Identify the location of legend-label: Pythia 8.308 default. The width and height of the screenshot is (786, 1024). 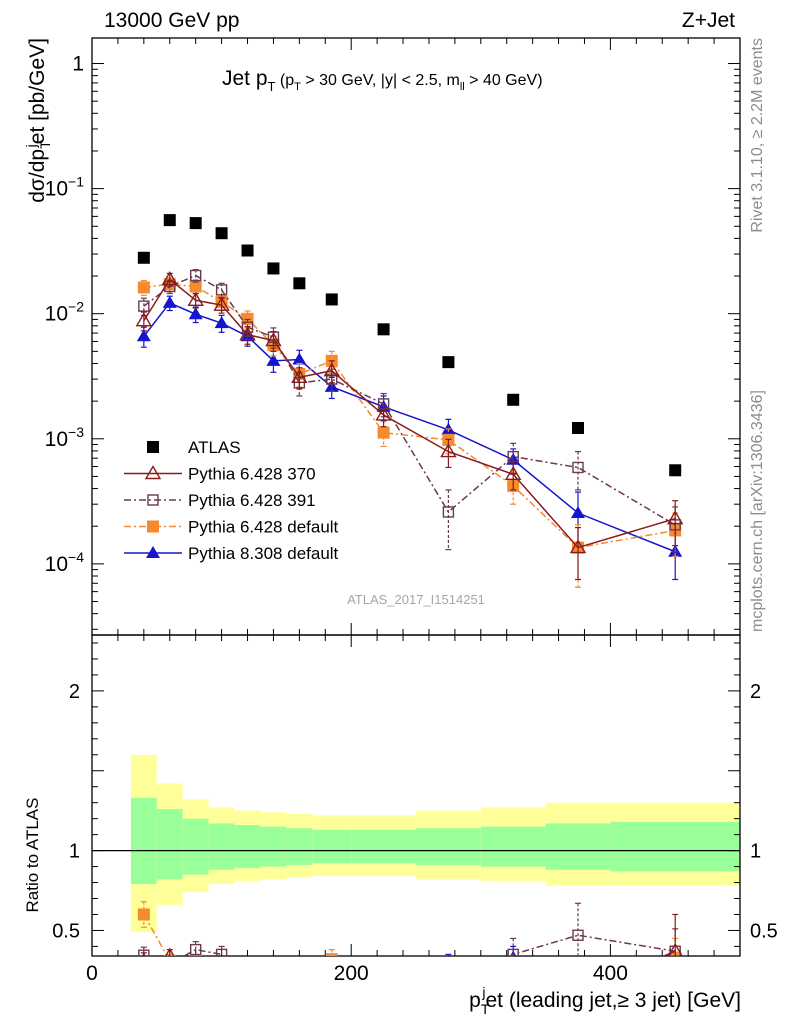
(263, 553).